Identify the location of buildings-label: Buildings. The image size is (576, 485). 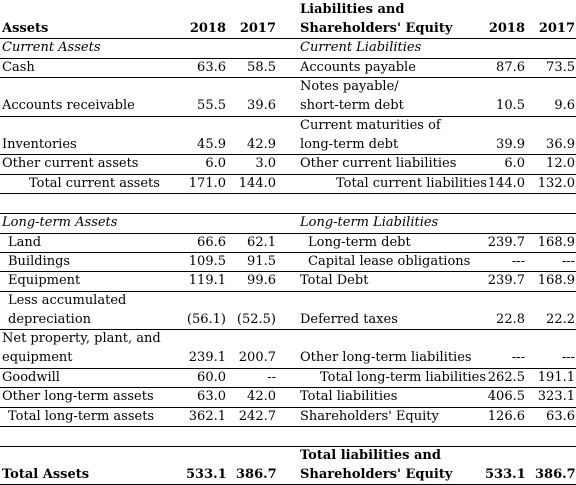
(39, 261).